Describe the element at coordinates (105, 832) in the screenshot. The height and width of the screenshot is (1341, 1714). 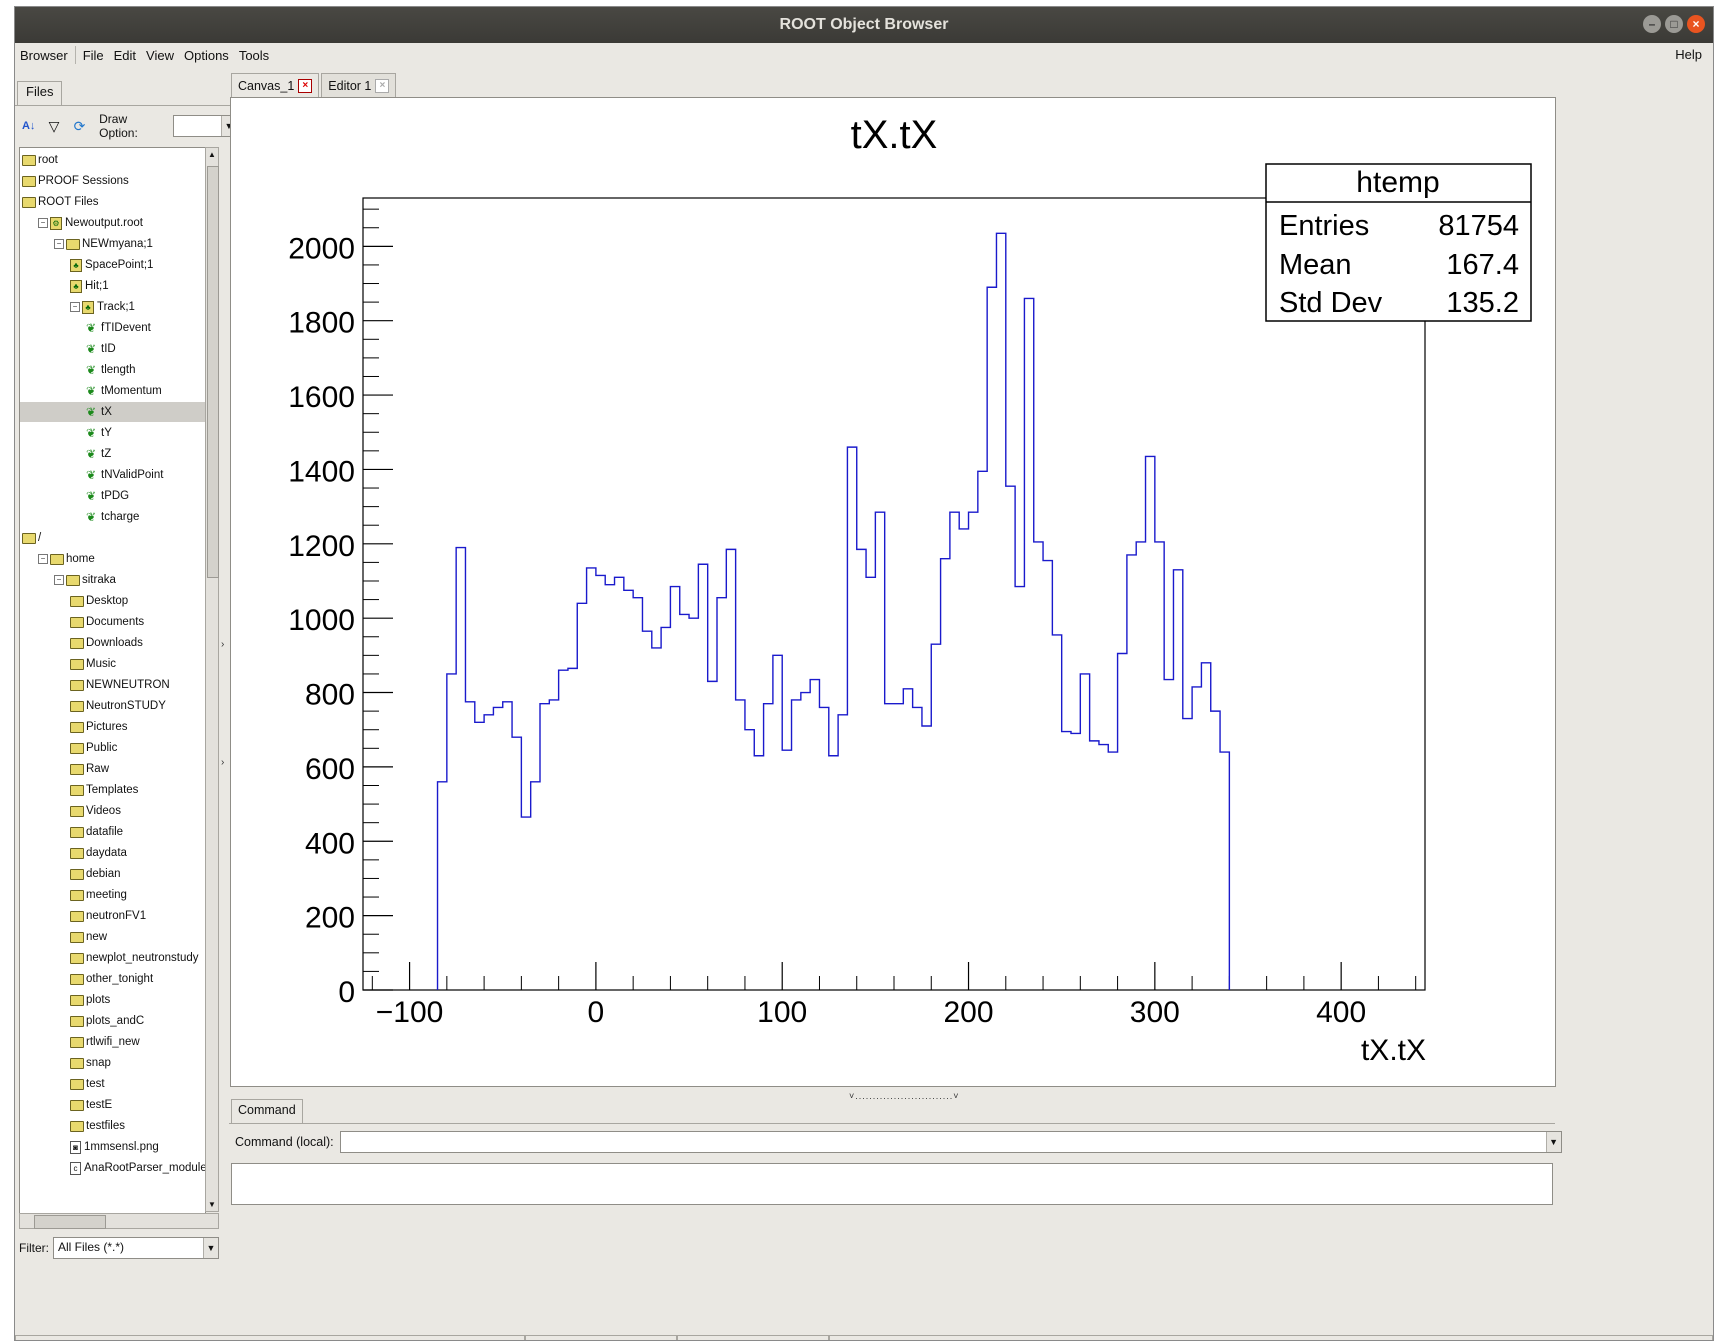
I see `tree-item-label: datafile` at that location.